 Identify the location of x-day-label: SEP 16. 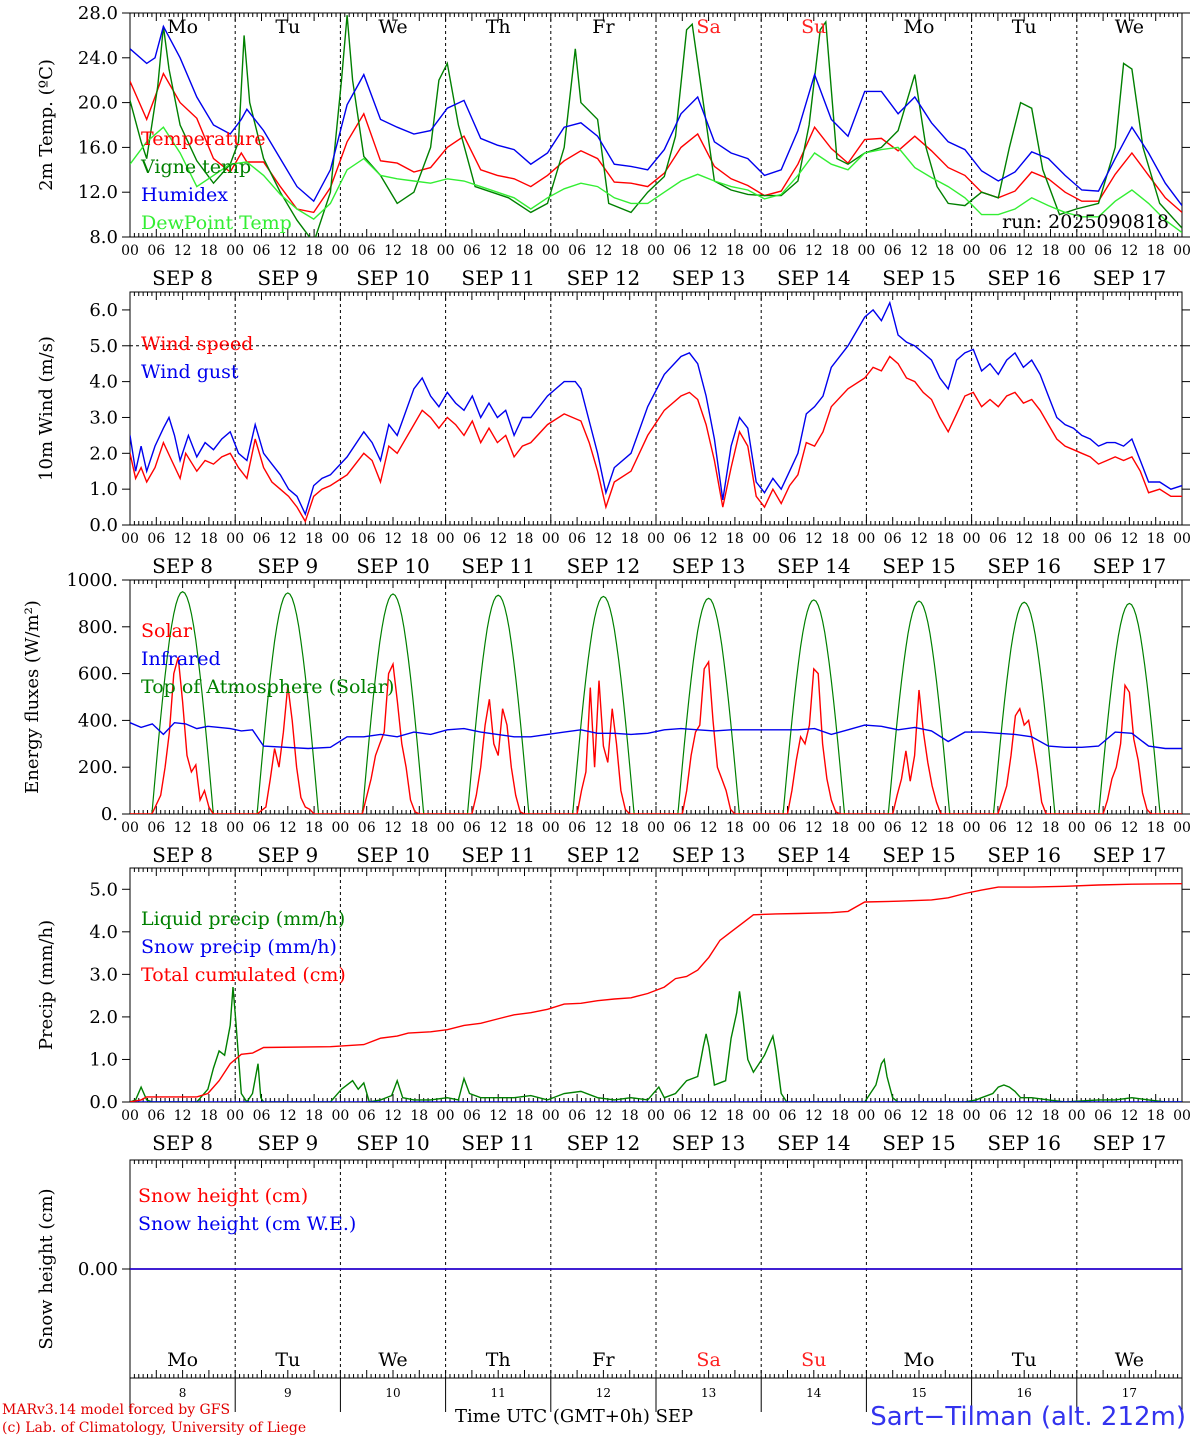
(1024, 566).